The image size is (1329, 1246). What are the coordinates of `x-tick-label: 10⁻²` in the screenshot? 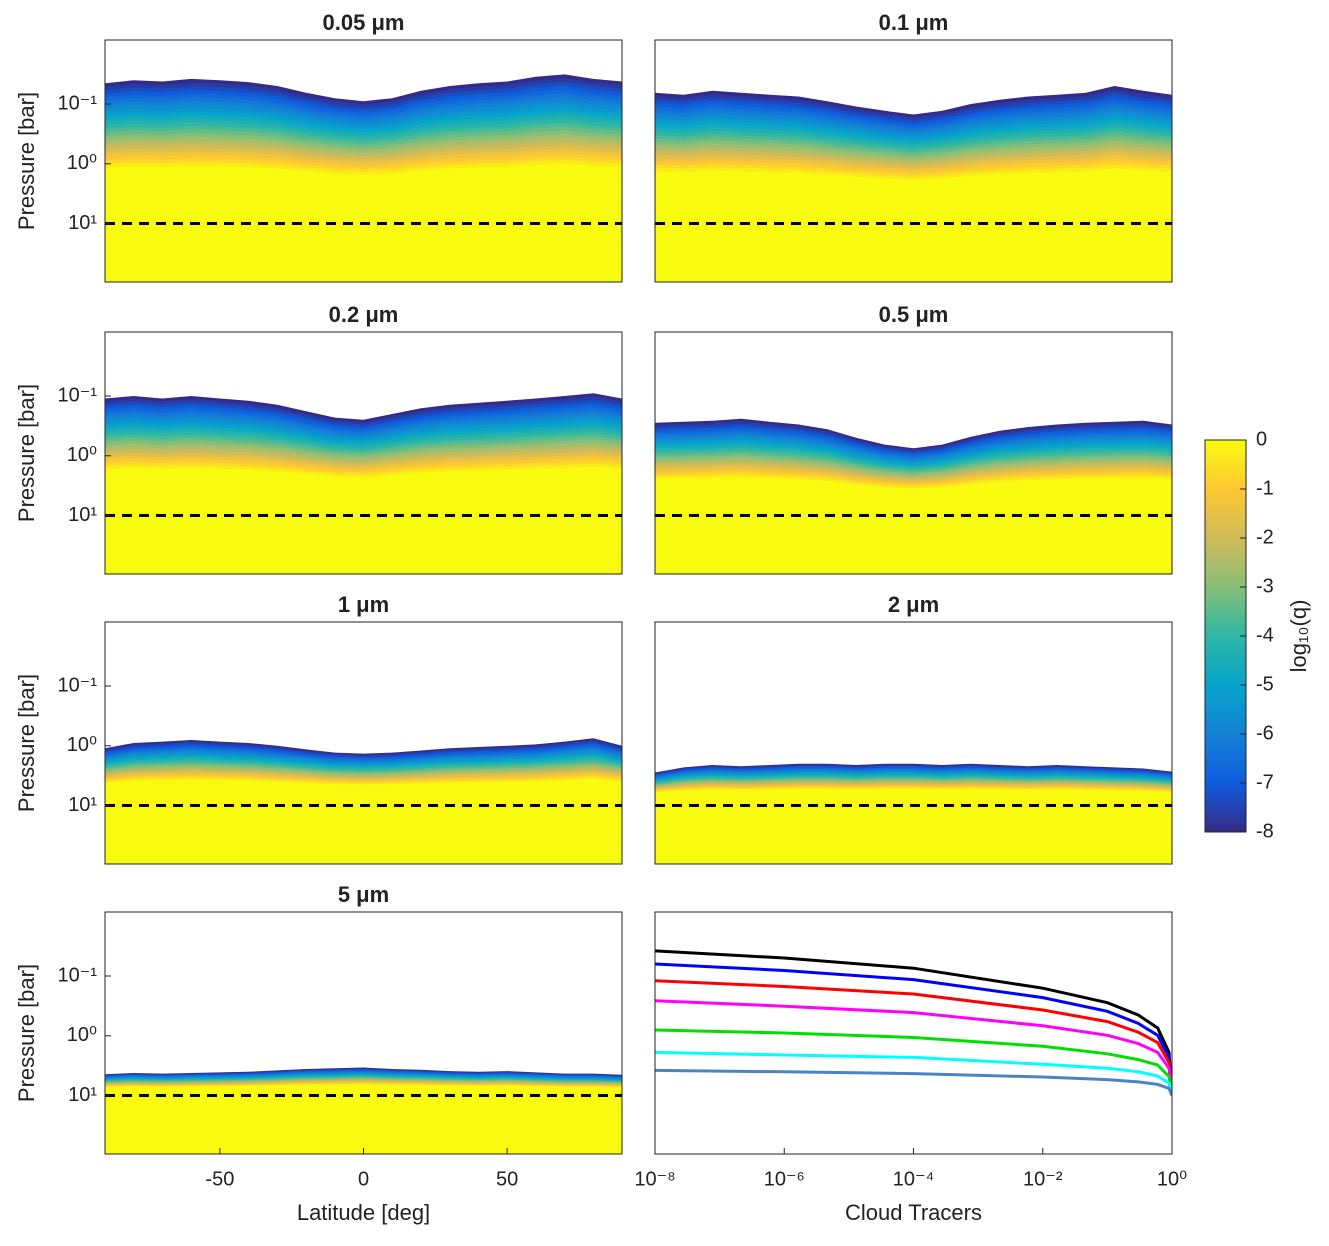 It's located at (1043, 1179).